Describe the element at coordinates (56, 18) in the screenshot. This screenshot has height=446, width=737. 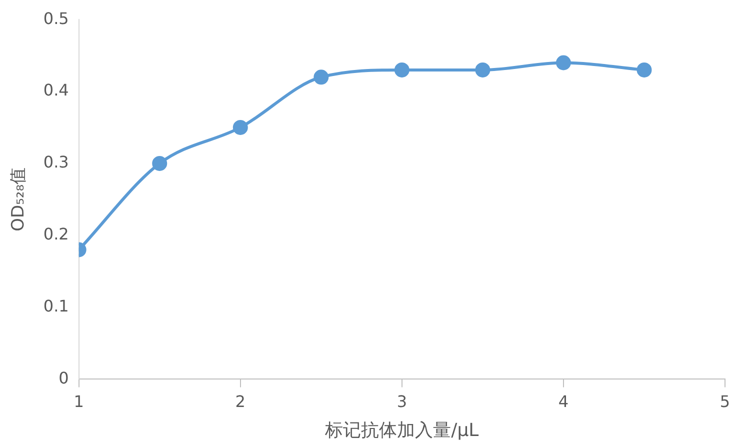
I see `y-tick-label: 0.5` at that location.